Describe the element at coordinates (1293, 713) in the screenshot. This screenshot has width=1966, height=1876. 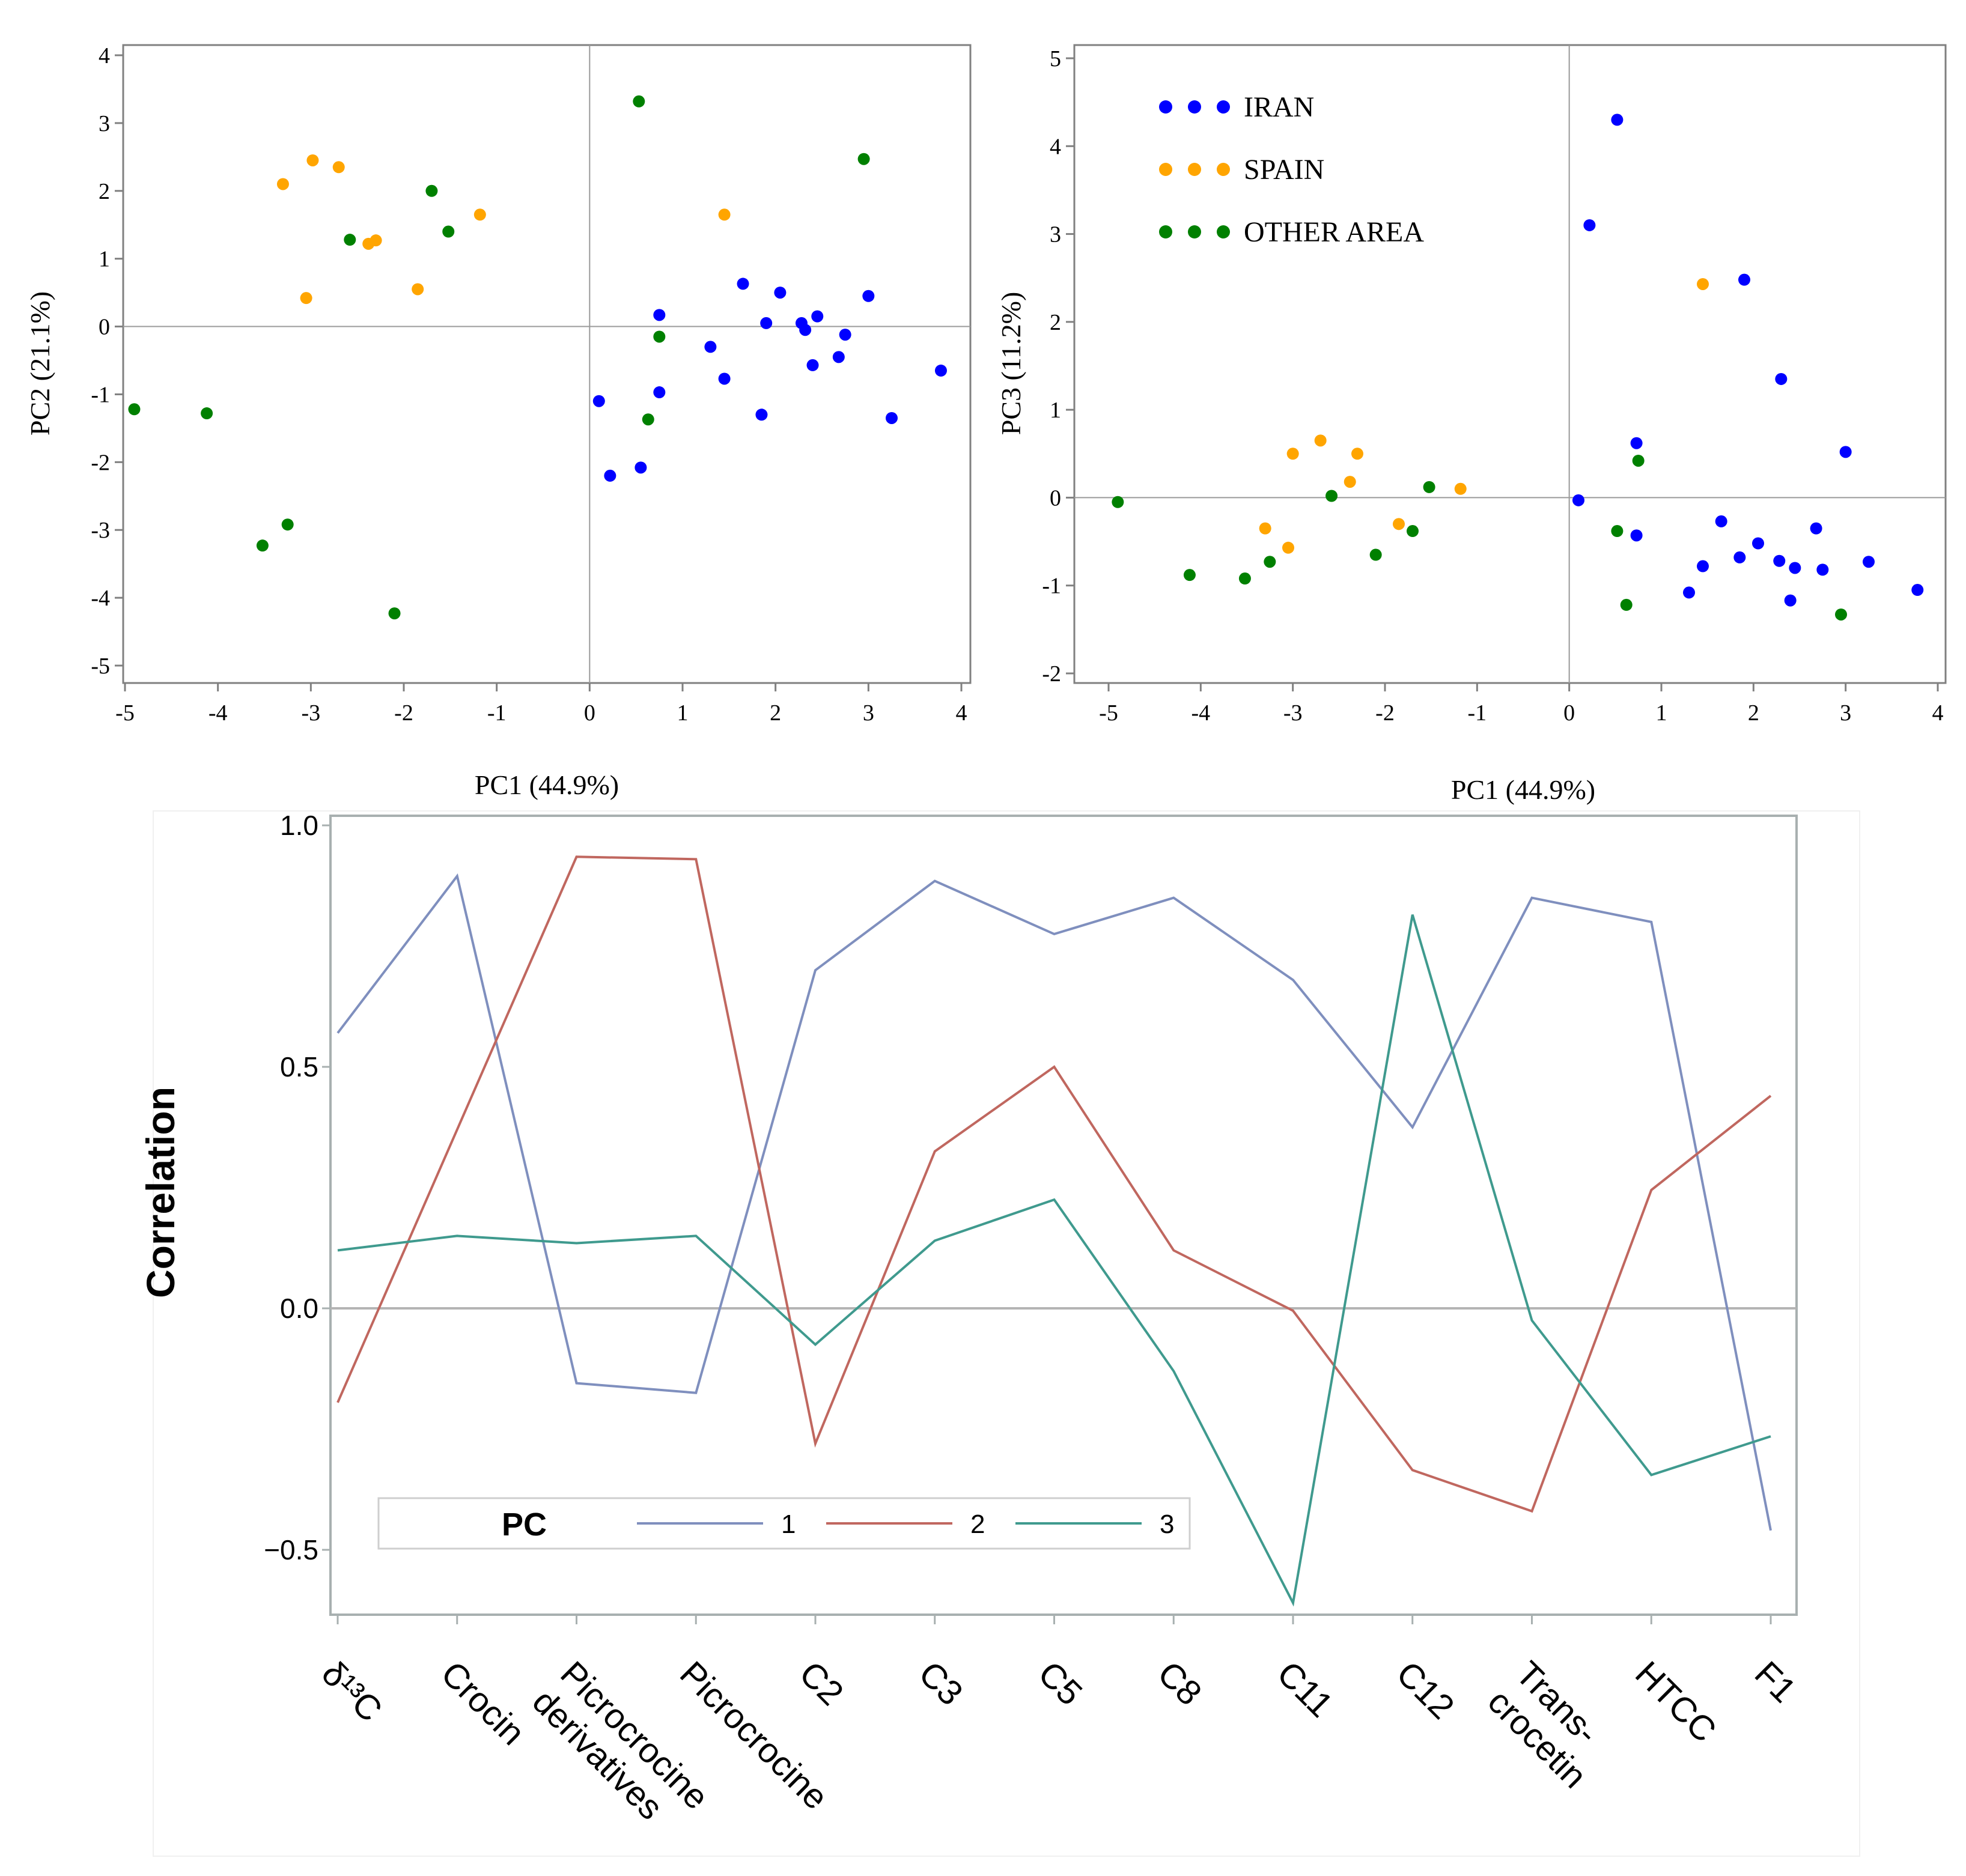
I see `x-tick-label: -3` at that location.